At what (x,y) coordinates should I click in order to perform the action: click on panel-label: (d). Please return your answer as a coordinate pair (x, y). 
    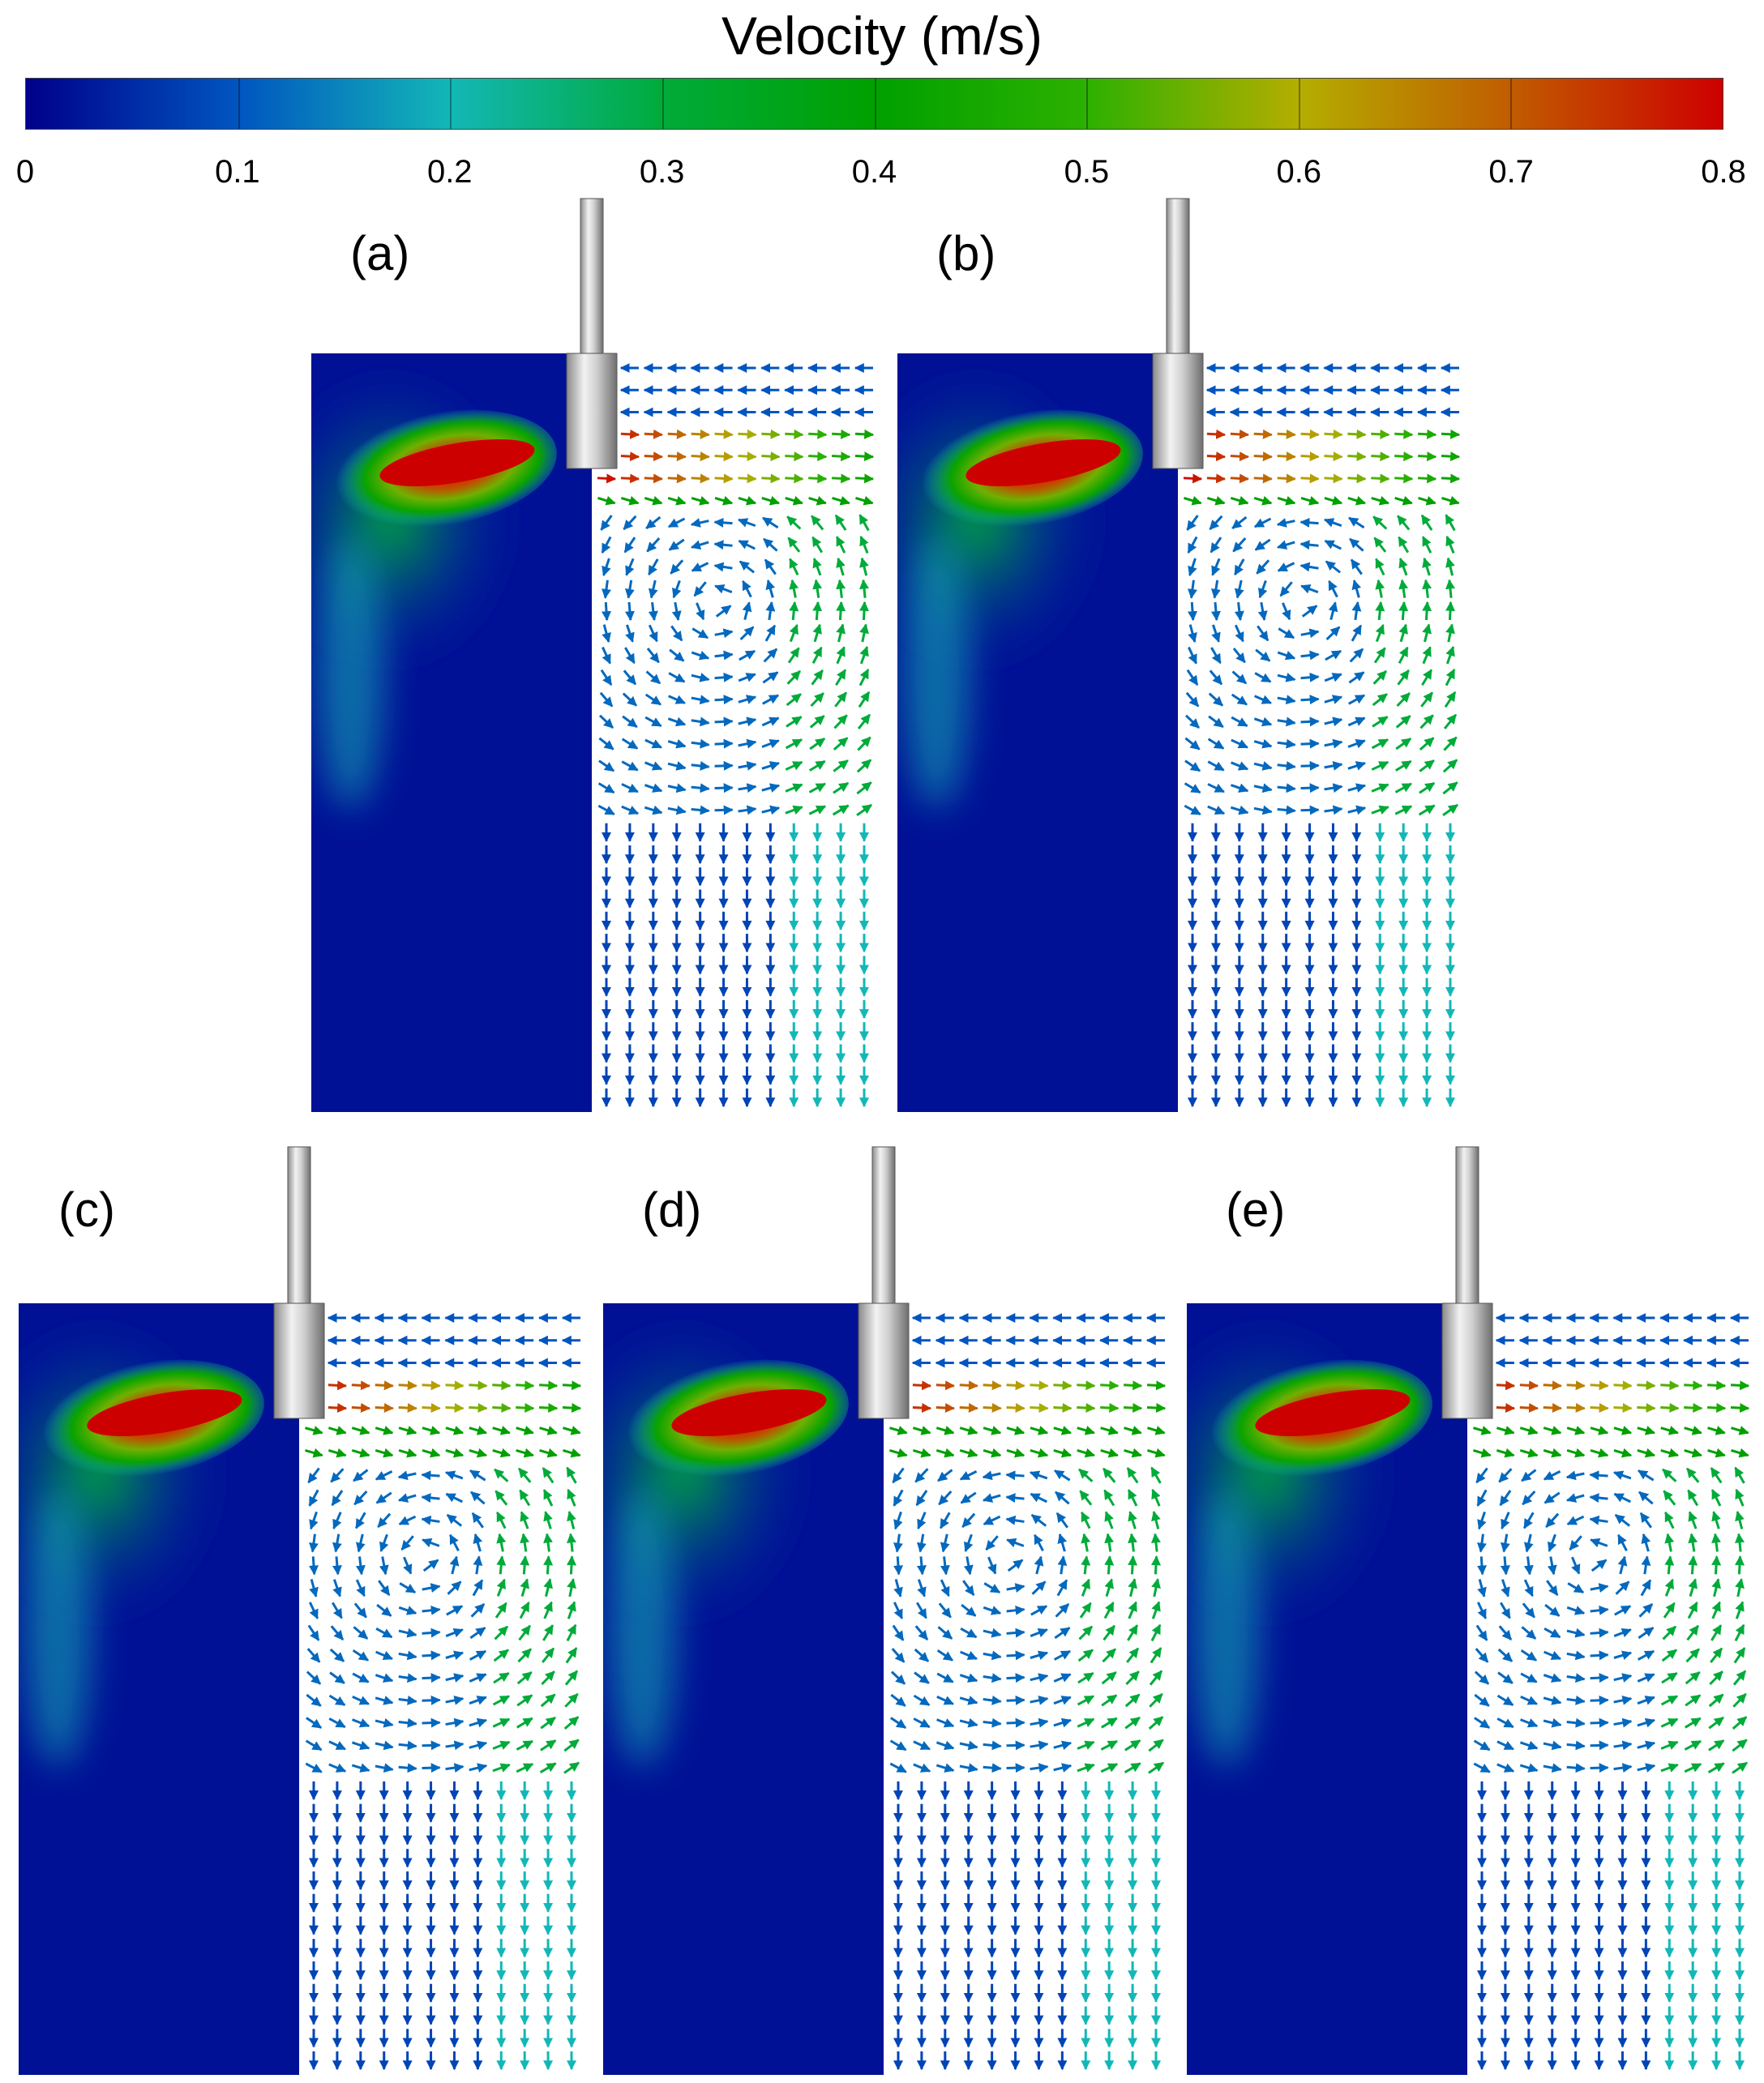
    Looking at the image, I should click on (672, 1210).